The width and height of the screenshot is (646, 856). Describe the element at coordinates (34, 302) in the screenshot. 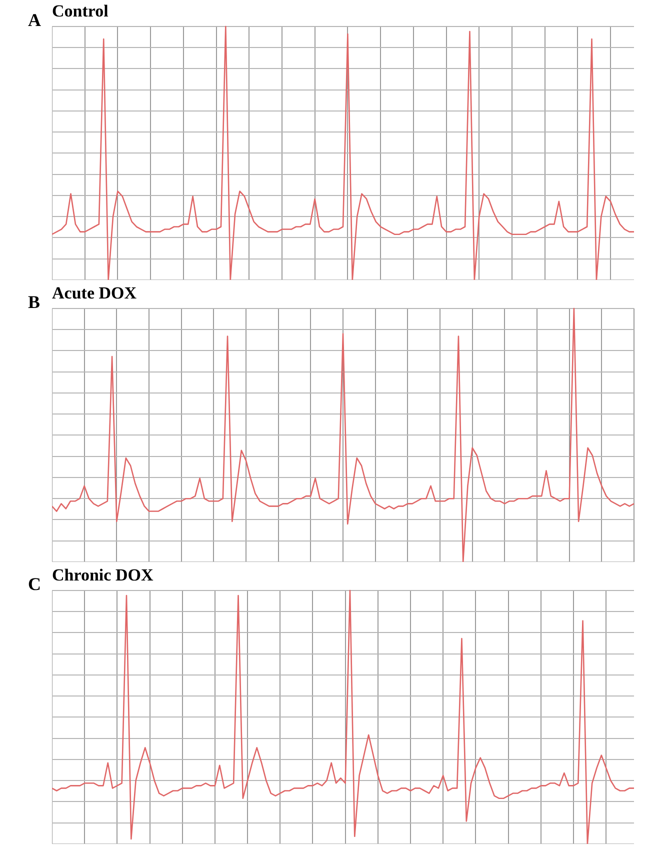

I see `text: B` at that location.